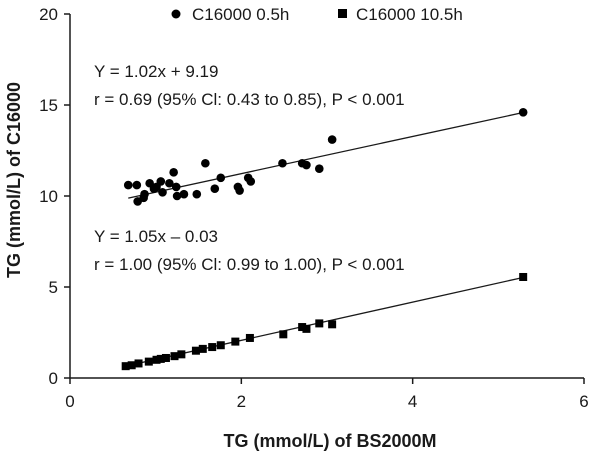 The height and width of the screenshot is (459, 590). What do you see at coordinates (317, 14) in the screenshot?
I see `legend: C16000 0.5h C16000 10.5h` at bounding box center [317, 14].